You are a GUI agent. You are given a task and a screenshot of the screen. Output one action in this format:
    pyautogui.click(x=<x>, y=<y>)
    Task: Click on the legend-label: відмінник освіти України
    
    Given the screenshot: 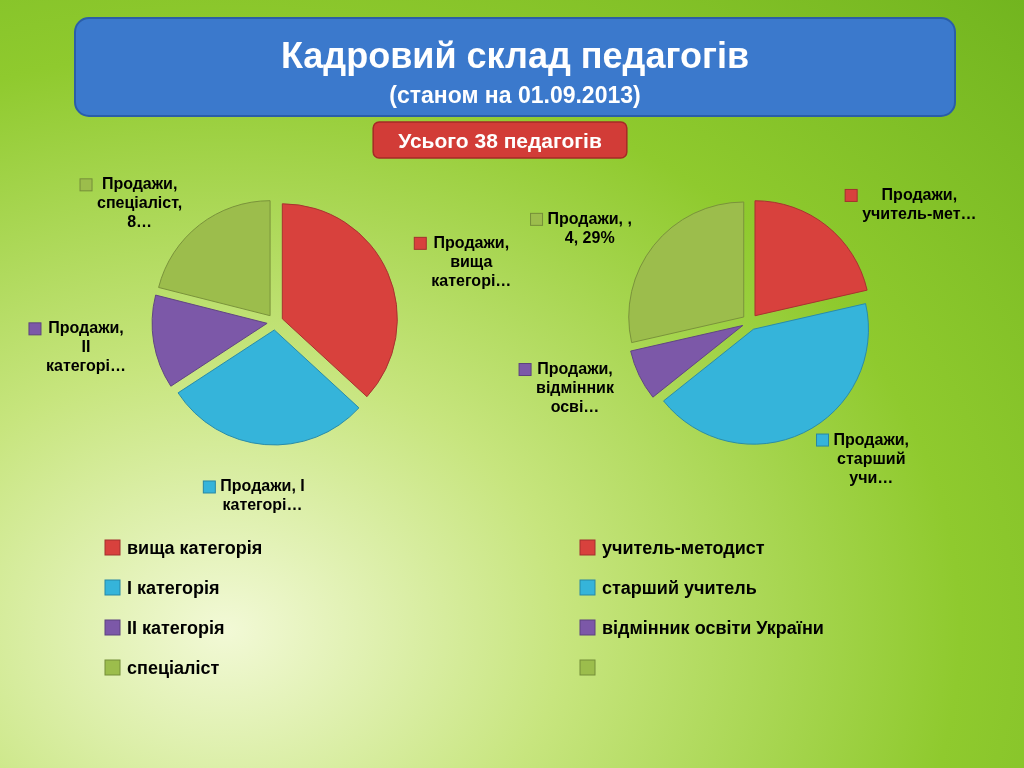 What is the action you would take?
    pyautogui.click(x=713, y=628)
    